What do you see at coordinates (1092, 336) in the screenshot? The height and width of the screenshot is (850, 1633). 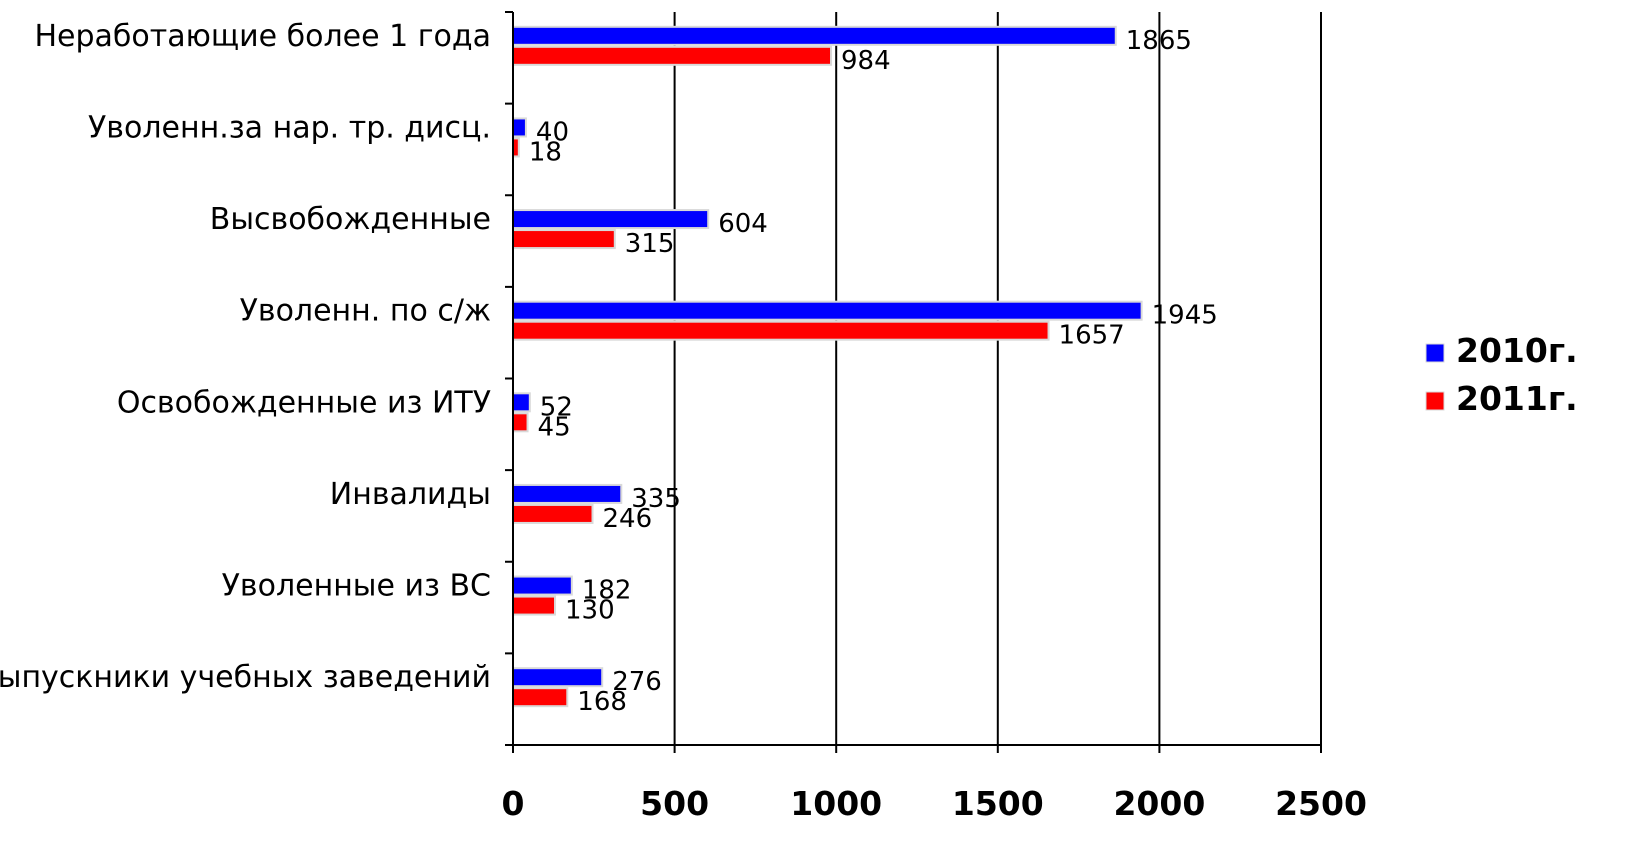 I see `data-label: 1657` at bounding box center [1092, 336].